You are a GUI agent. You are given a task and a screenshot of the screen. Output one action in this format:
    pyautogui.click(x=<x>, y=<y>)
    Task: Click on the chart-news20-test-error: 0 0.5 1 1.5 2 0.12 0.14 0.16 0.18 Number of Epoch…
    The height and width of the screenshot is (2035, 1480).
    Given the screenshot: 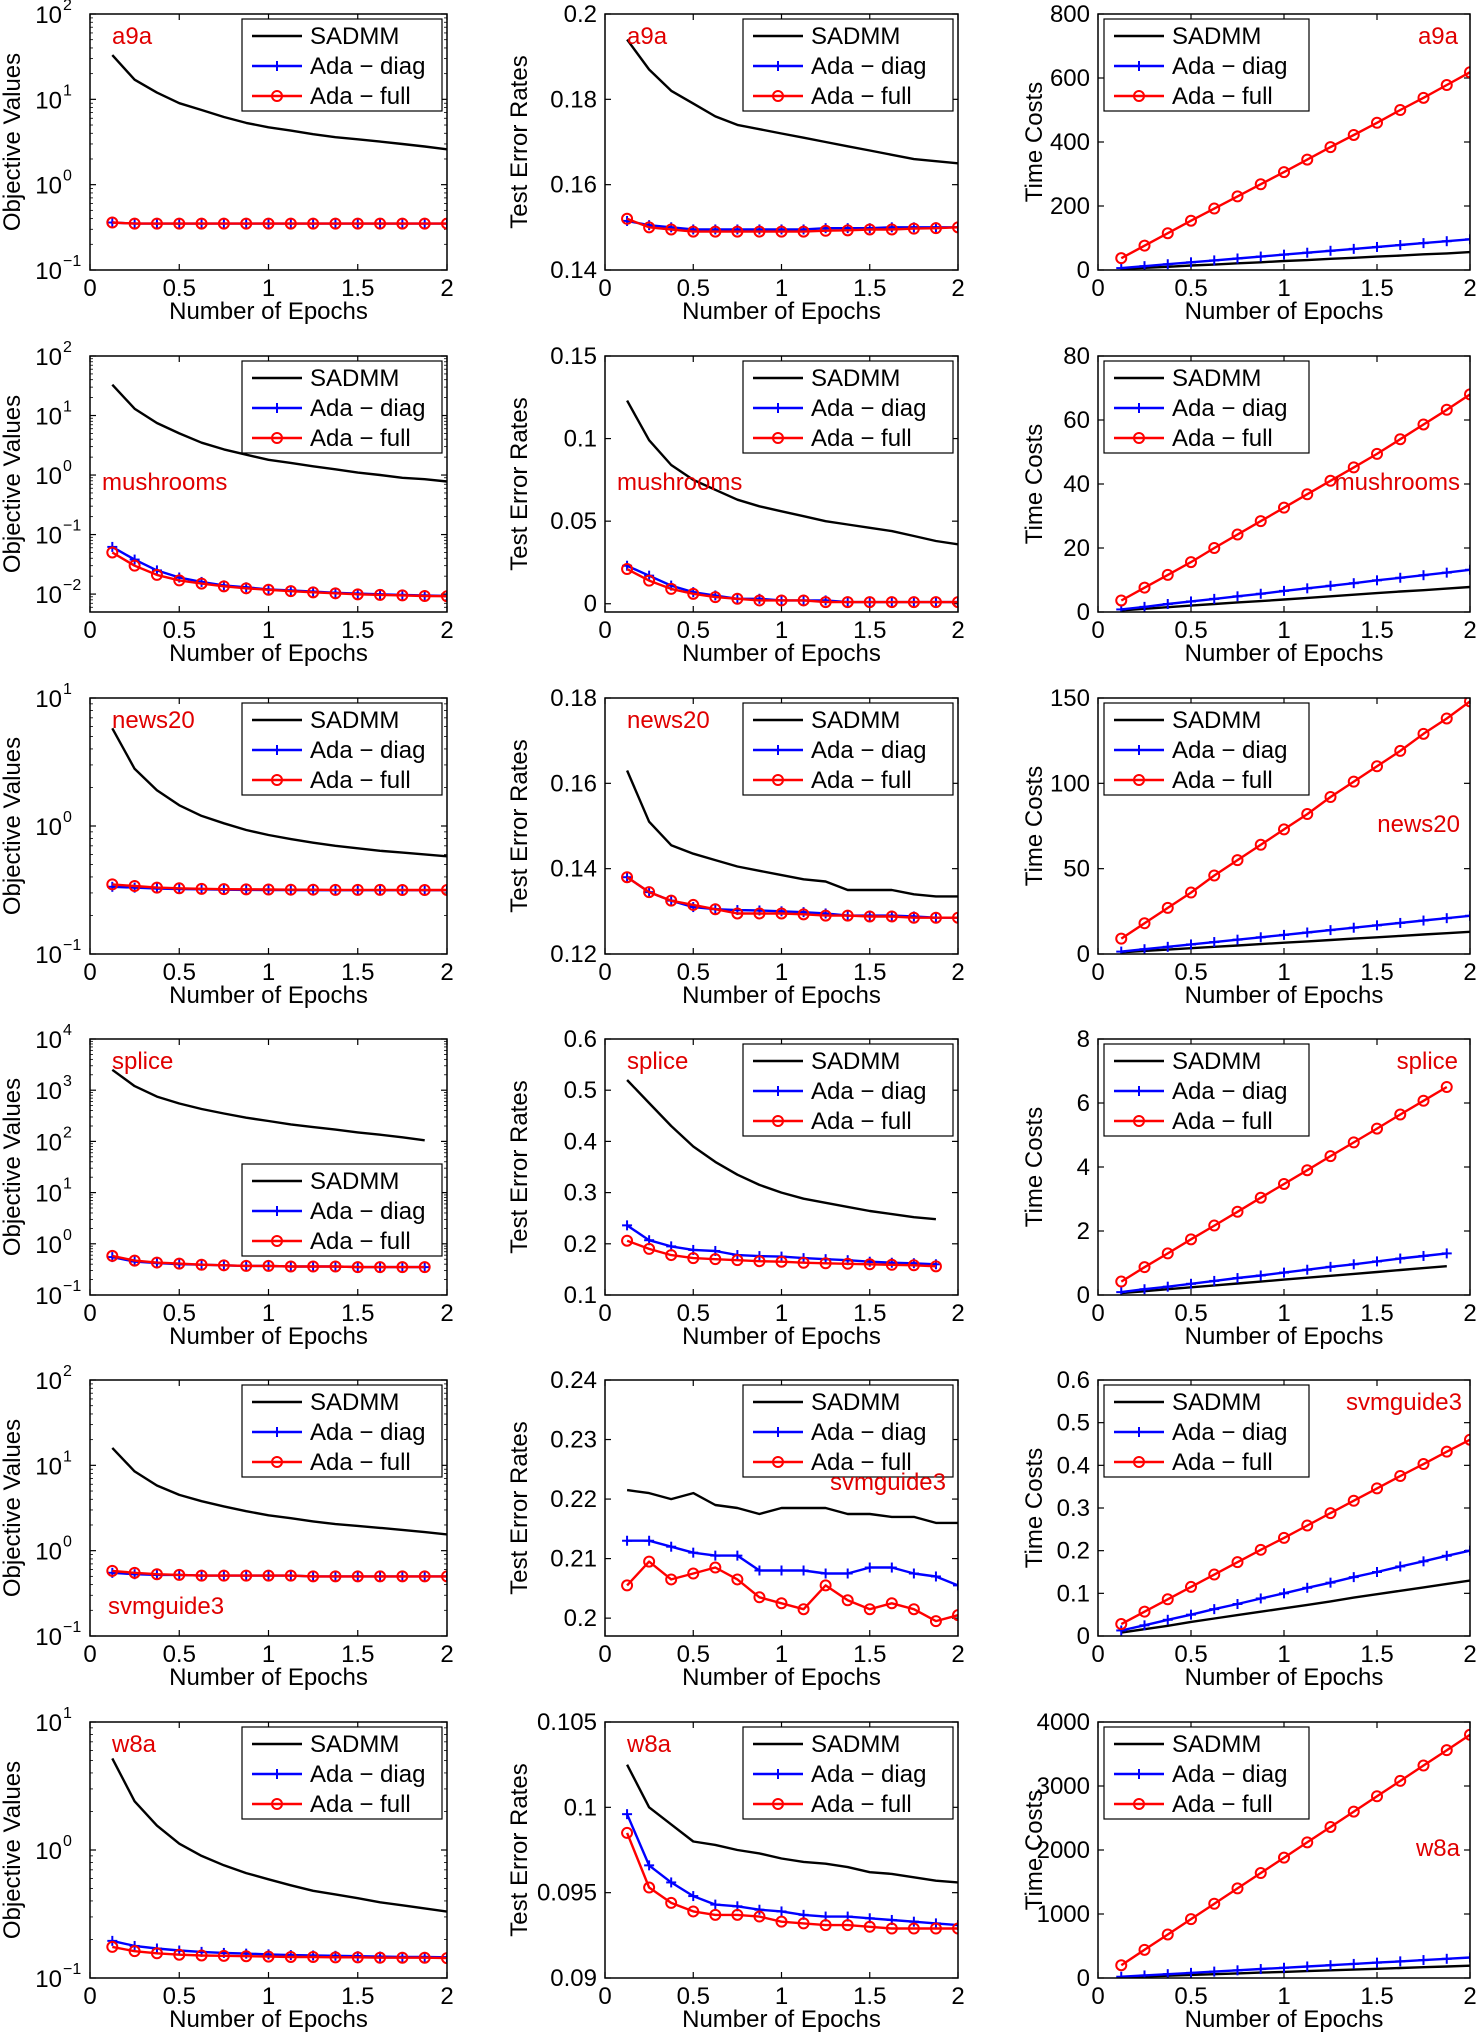 What is the action you would take?
    pyautogui.click(x=735, y=847)
    